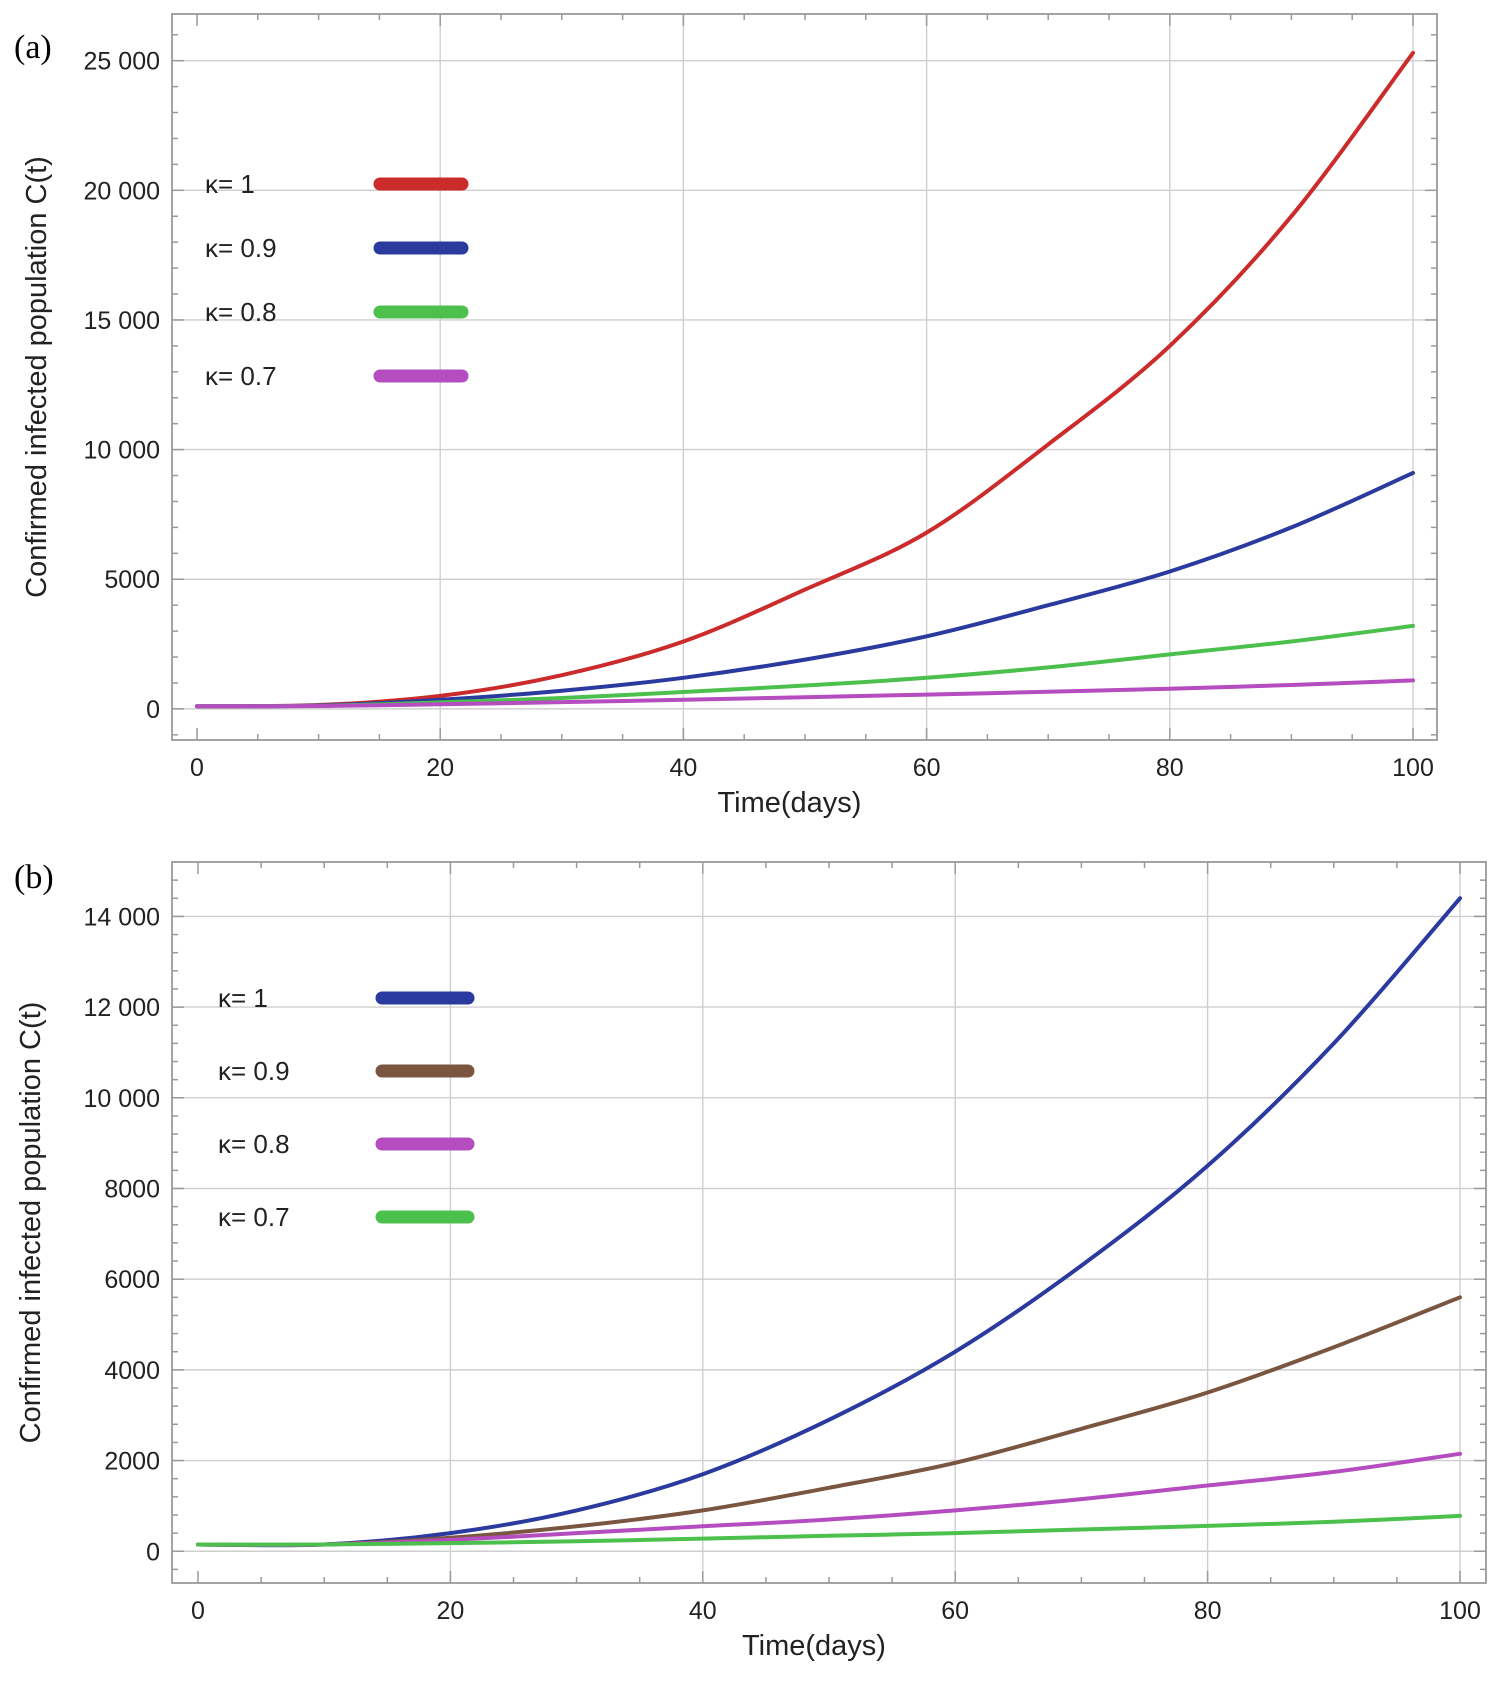  Describe the element at coordinates (132, 1371) in the screenshot. I see `y-tick-label: 4000` at that location.